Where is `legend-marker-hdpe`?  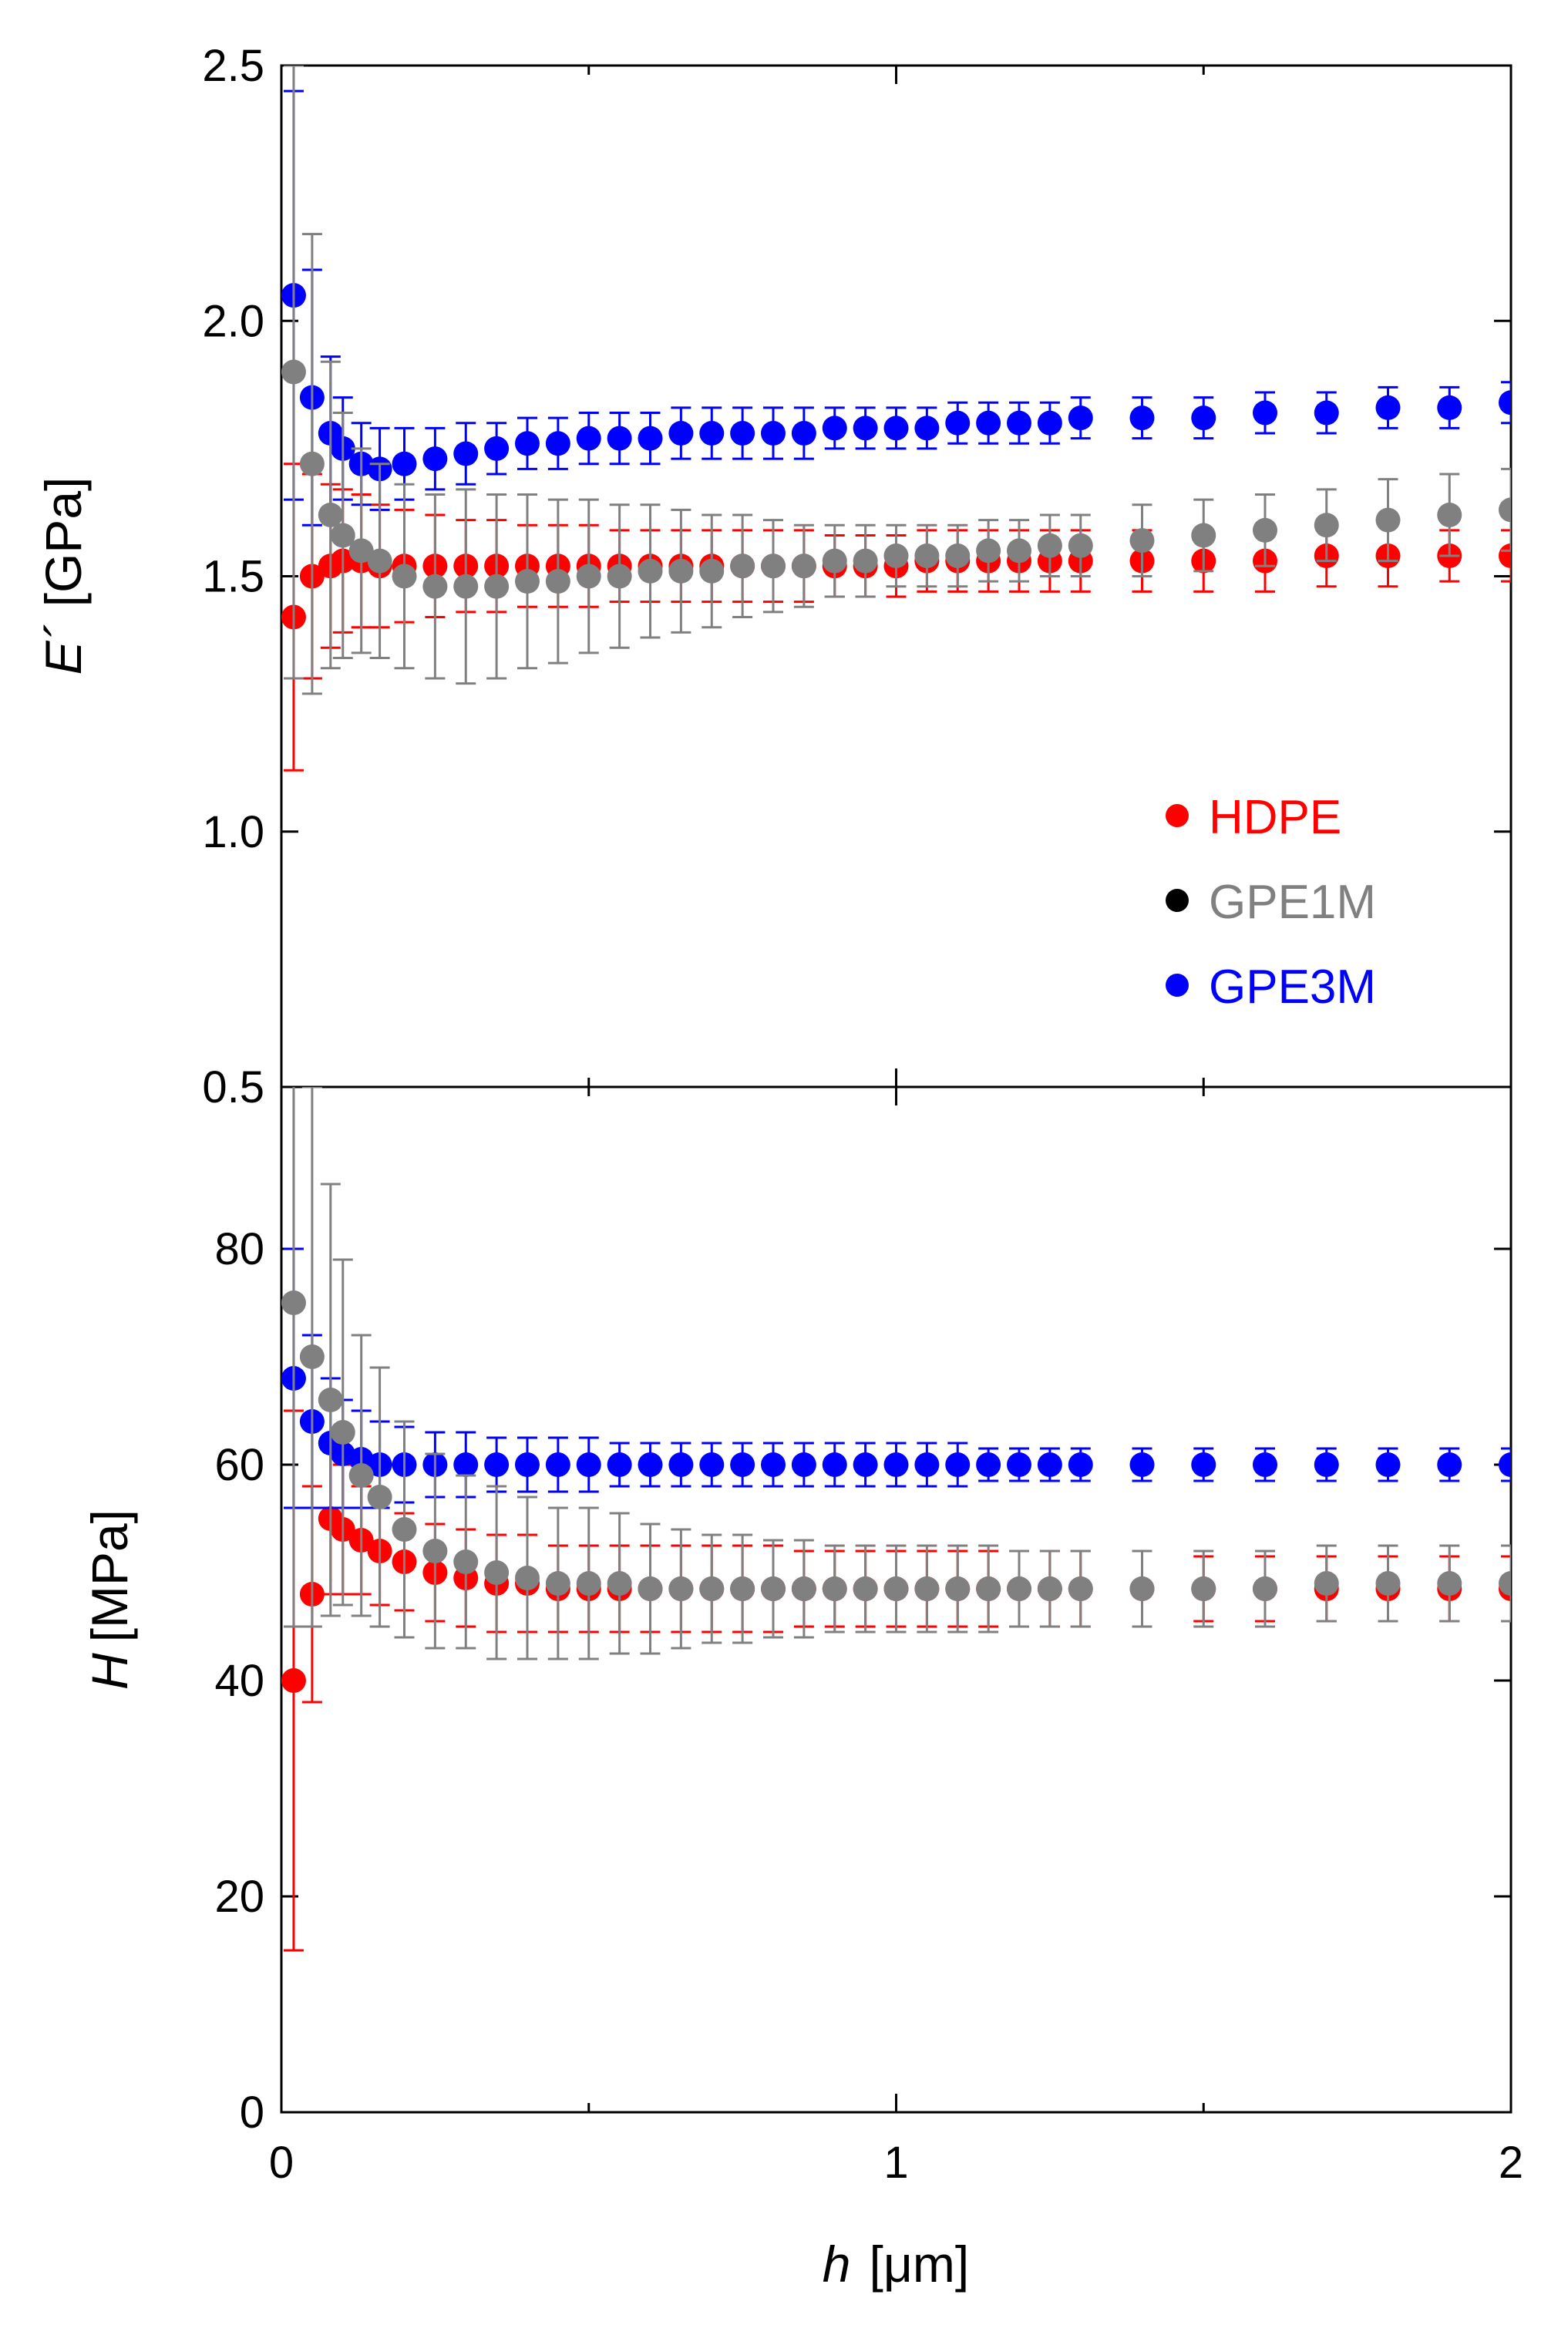 legend-marker-hdpe is located at coordinates (1177, 815).